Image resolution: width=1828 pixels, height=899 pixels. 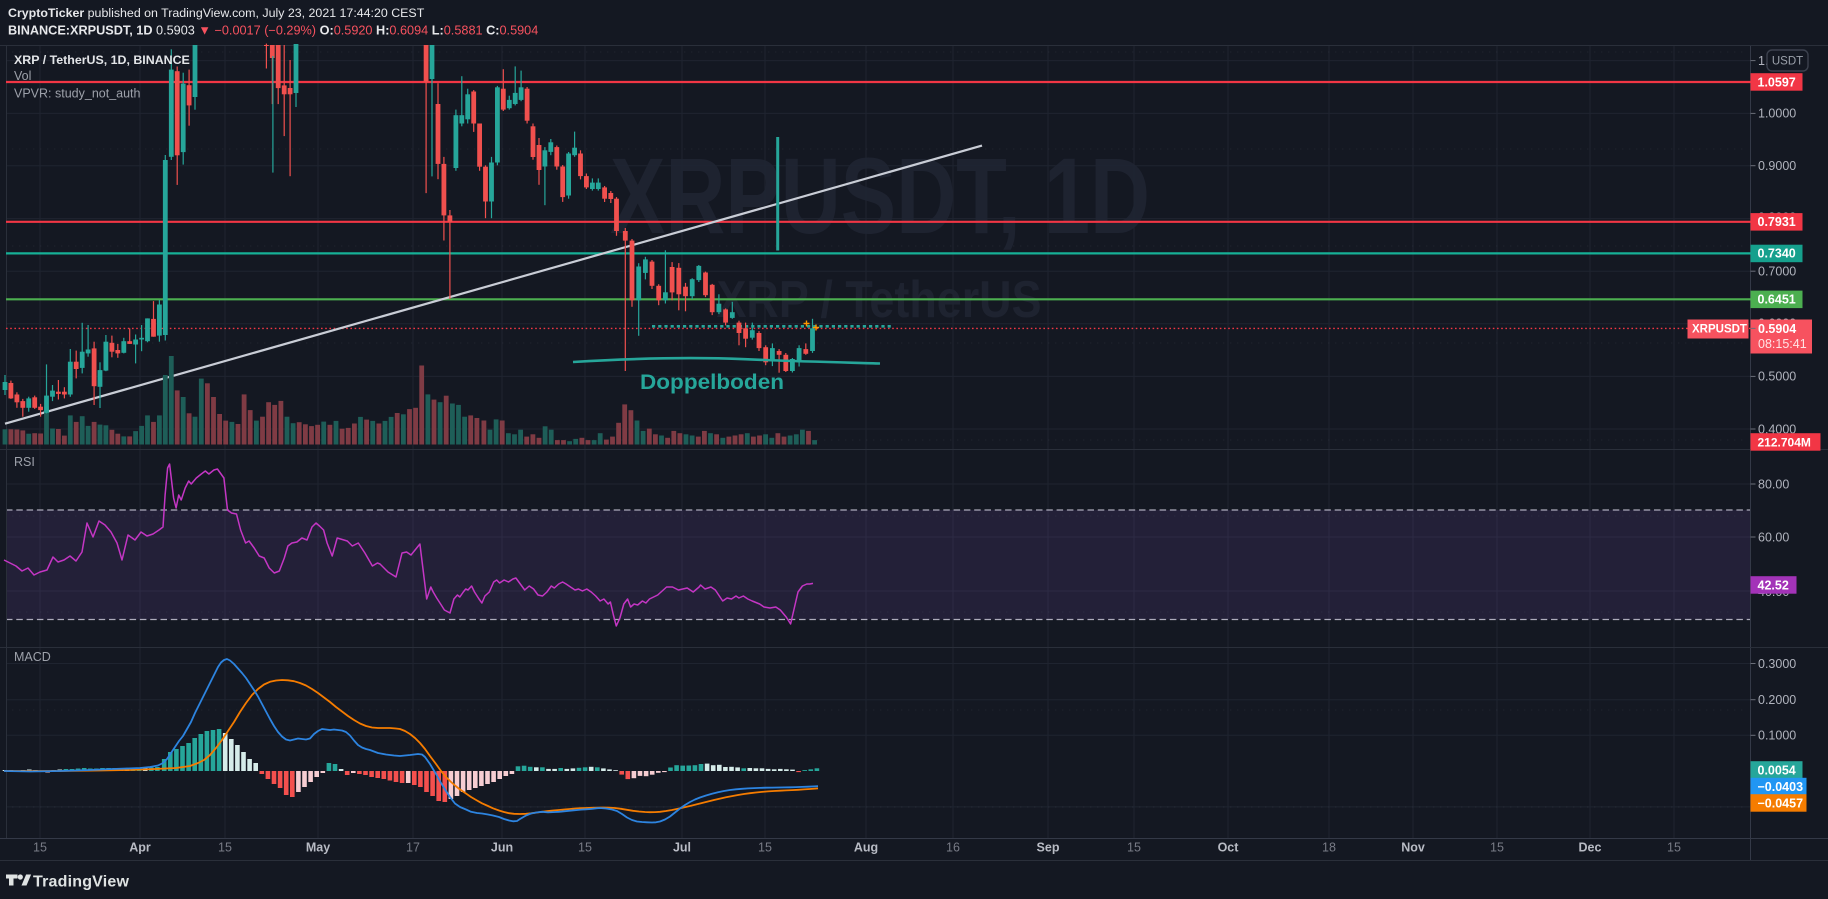 I want to click on svg-text: Nov, so click(x=1413, y=848).